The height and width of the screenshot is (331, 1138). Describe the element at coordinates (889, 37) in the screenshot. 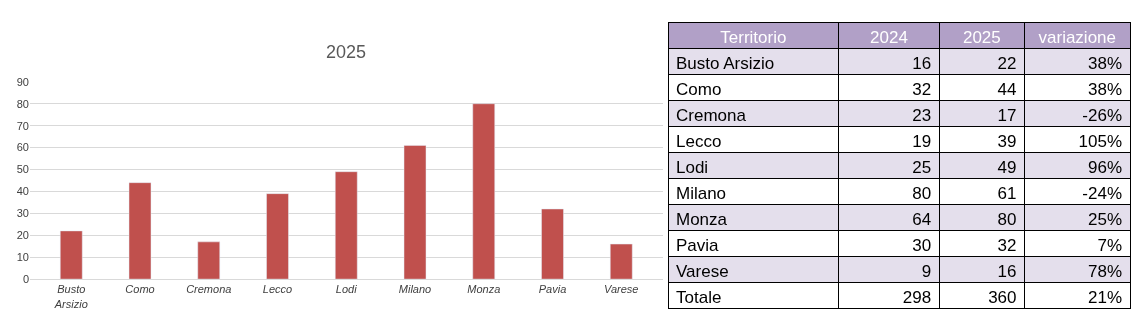

I see `series-label: 2024` at that location.